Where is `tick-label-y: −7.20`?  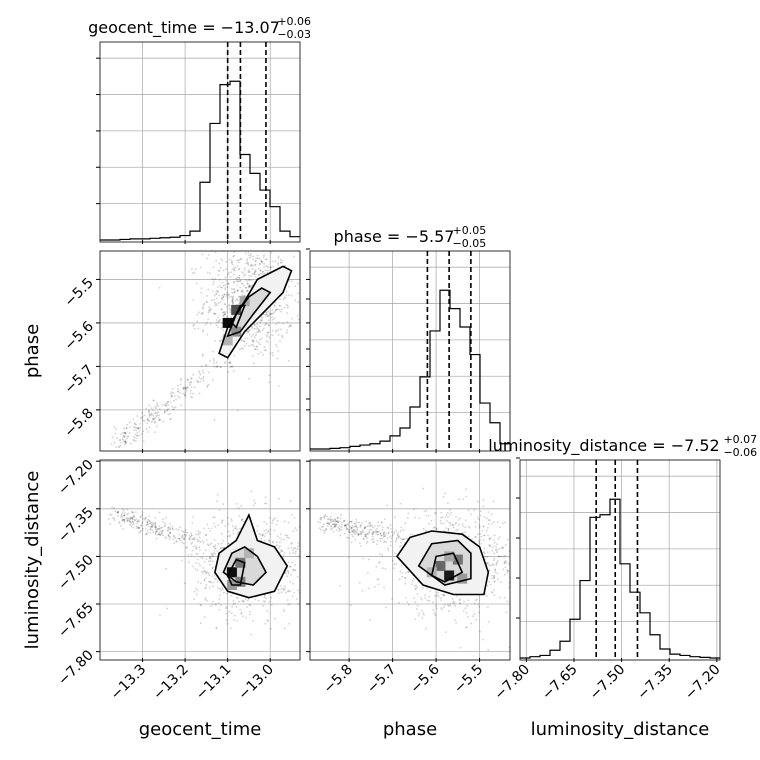
tick-label-y: −7.20 is located at coordinates (76, 478).